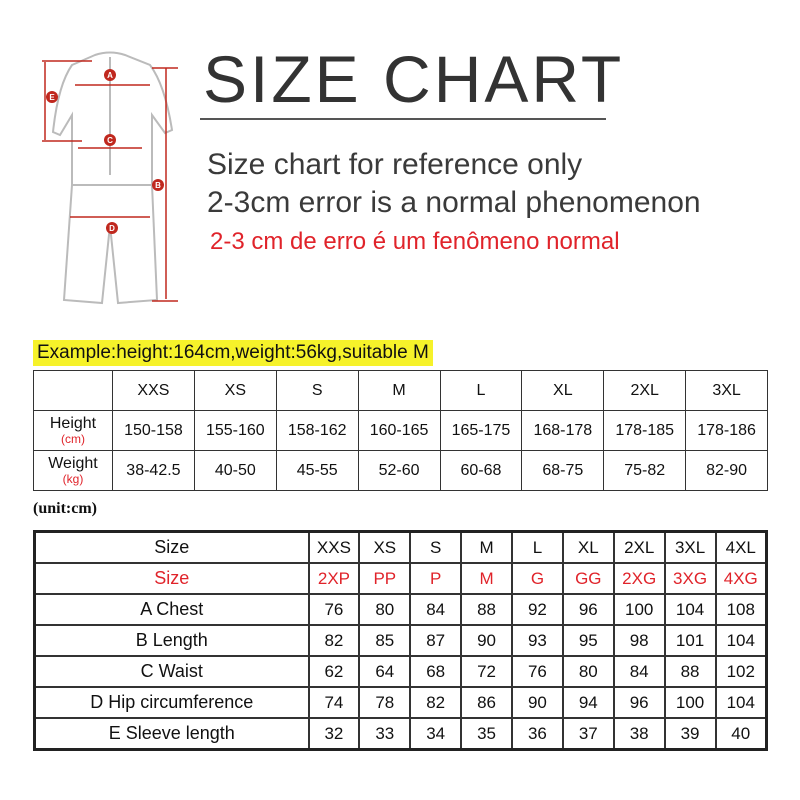  What do you see at coordinates (317, 390) in the screenshot?
I see `size-header: S` at bounding box center [317, 390].